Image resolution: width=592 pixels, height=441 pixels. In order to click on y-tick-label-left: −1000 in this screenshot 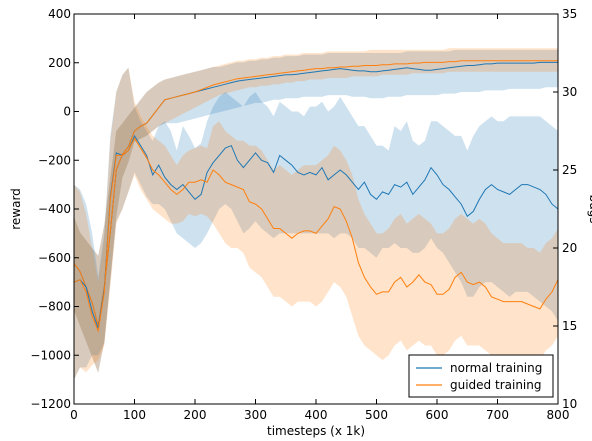, I will do `click(50, 355)`.